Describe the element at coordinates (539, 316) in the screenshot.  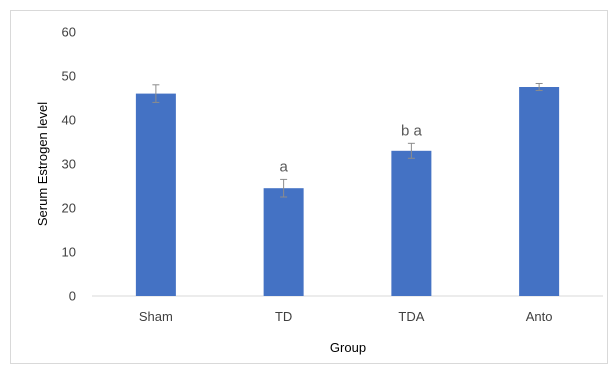
I see `x-tick-label: Anto` at that location.